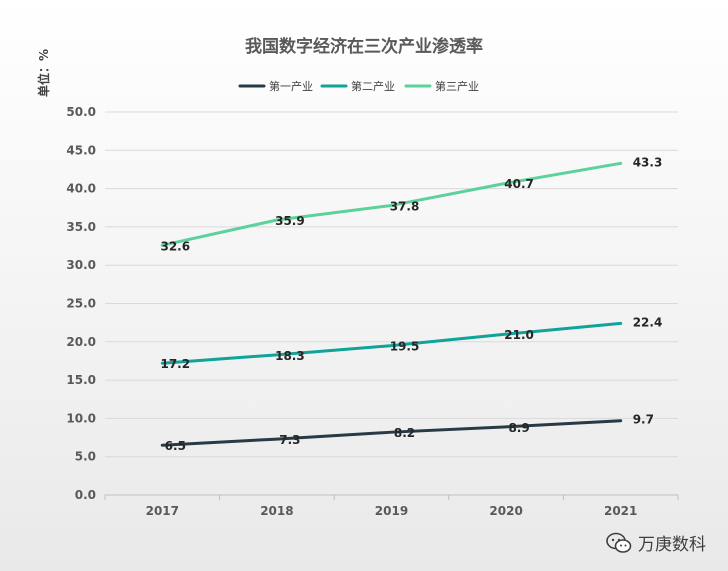 The height and width of the screenshot is (571, 728). Describe the element at coordinates (85, 495) in the screenshot. I see `y-tick-label: 0.0` at that location.